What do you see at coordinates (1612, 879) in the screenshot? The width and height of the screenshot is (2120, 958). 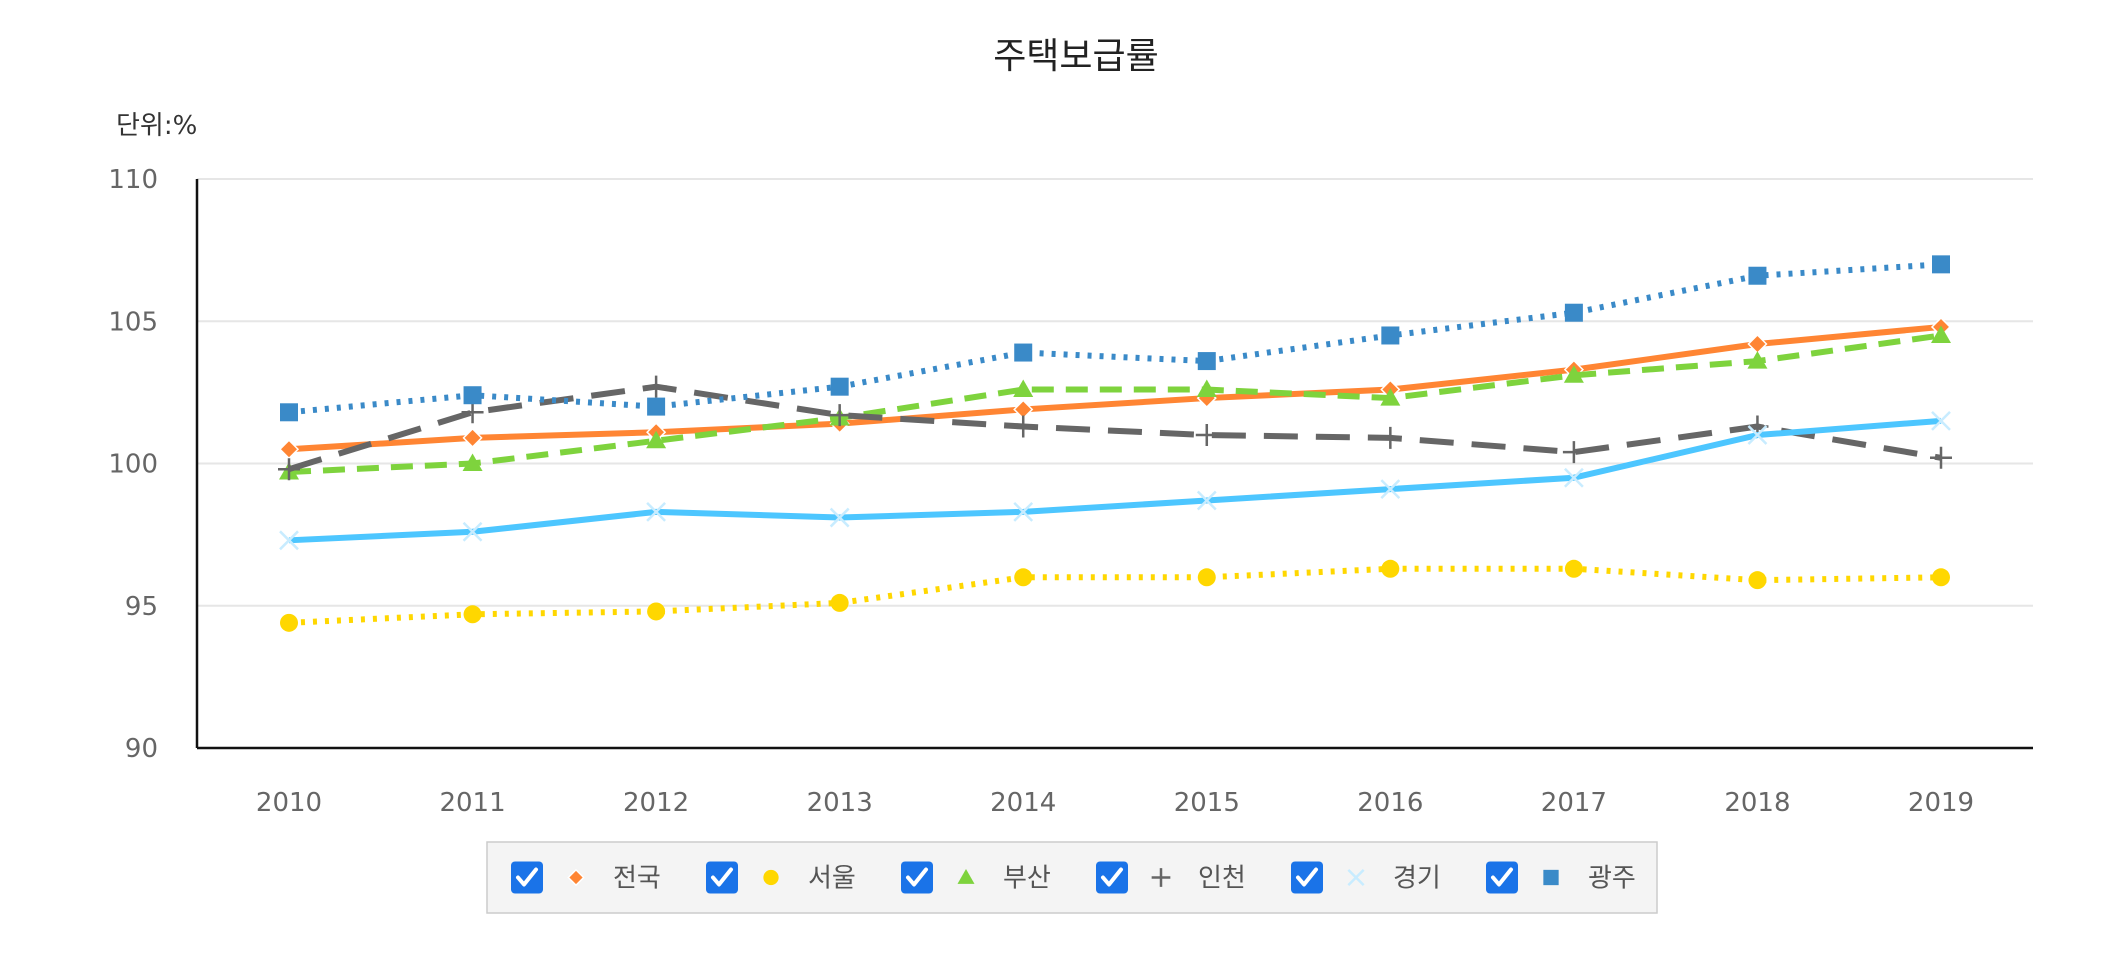 I see `legend-label: 광주` at bounding box center [1612, 879].